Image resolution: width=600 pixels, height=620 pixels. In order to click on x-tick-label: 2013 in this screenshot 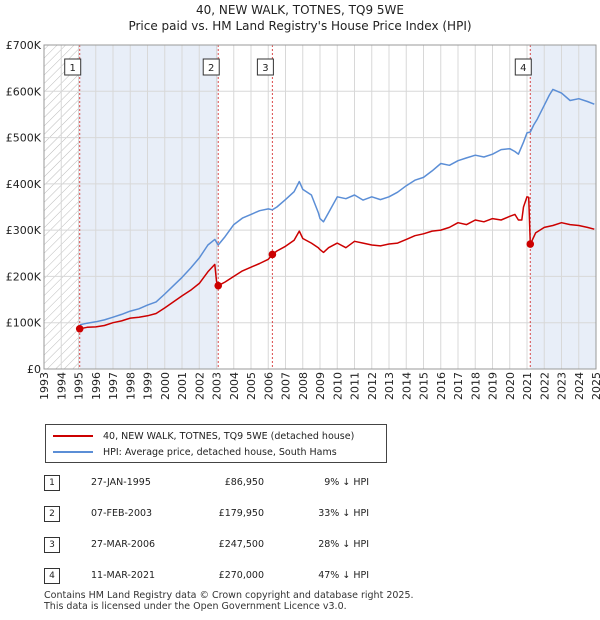, I will do `click(389, 386)`.